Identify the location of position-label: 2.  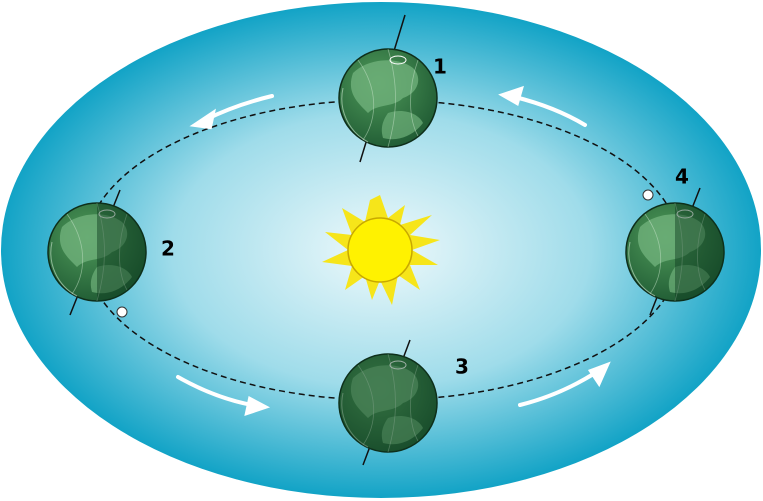
(168, 249).